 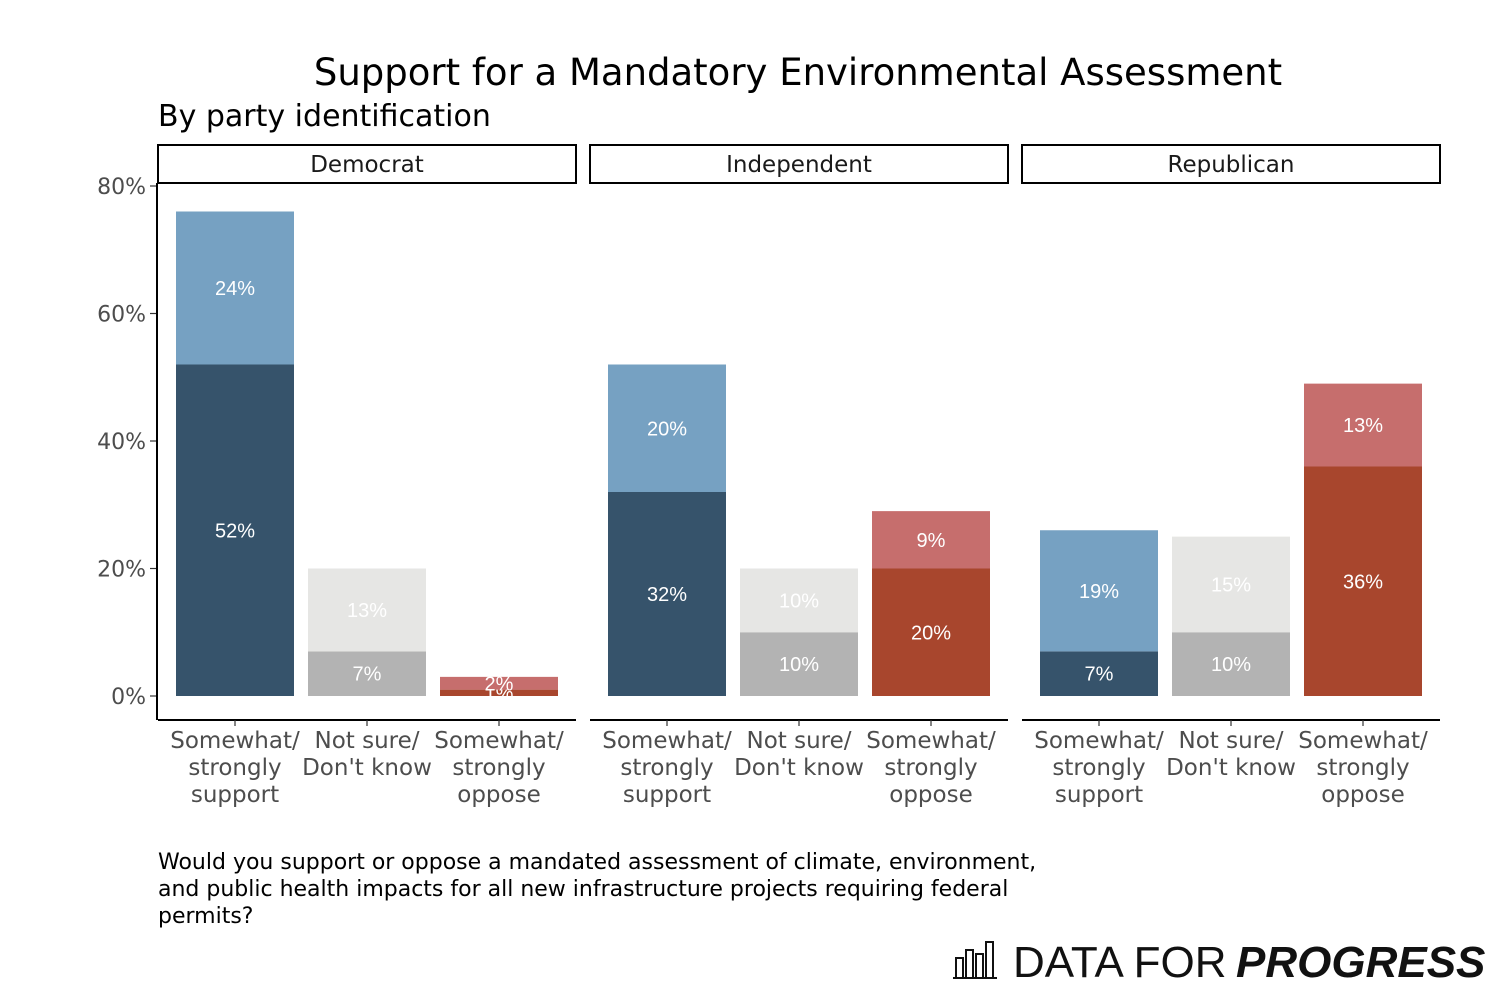 I want to click on bar-chart-icon, so click(x=975, y=960).